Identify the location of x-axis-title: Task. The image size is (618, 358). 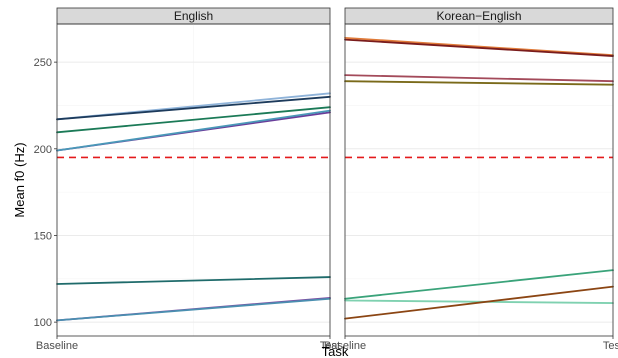
(335, 351).